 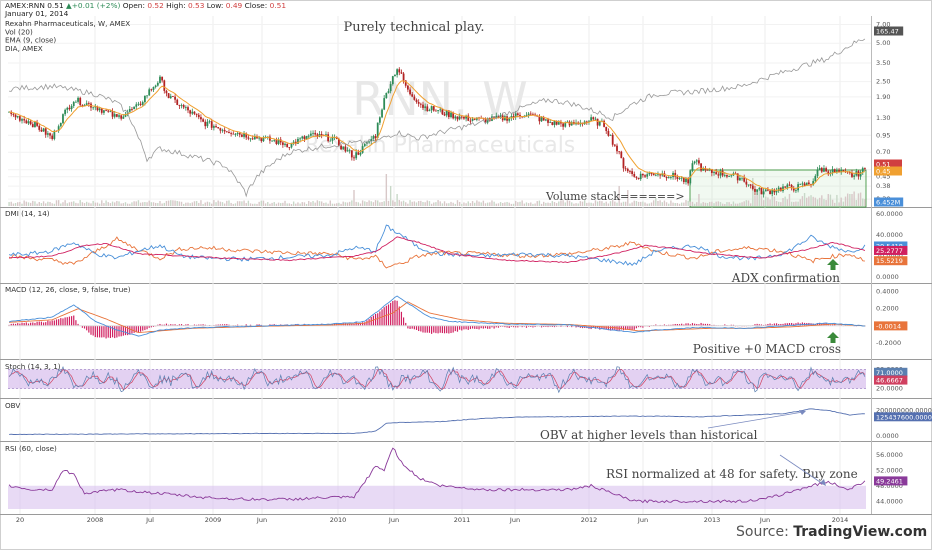 What do you see at coordinates (888, 203) in the screenshot?
I see `value-badge-label: 6.452M` at bounding box center [888, 203].